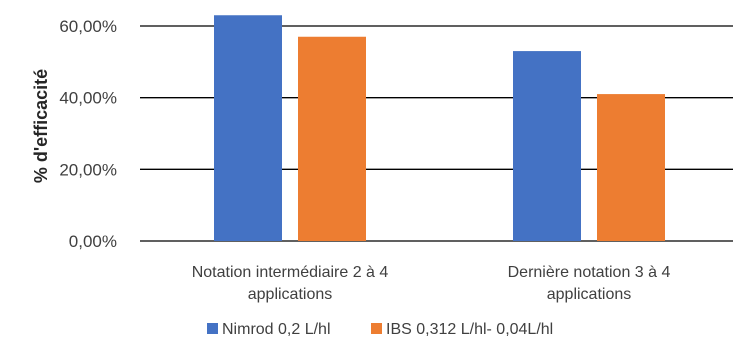 This screenshot has height=341, width=733. Describe the element at coordinates (589, 283) in the screenshot. I see `x-category-label: Dernière notation 3 à 4 applications` at that location.